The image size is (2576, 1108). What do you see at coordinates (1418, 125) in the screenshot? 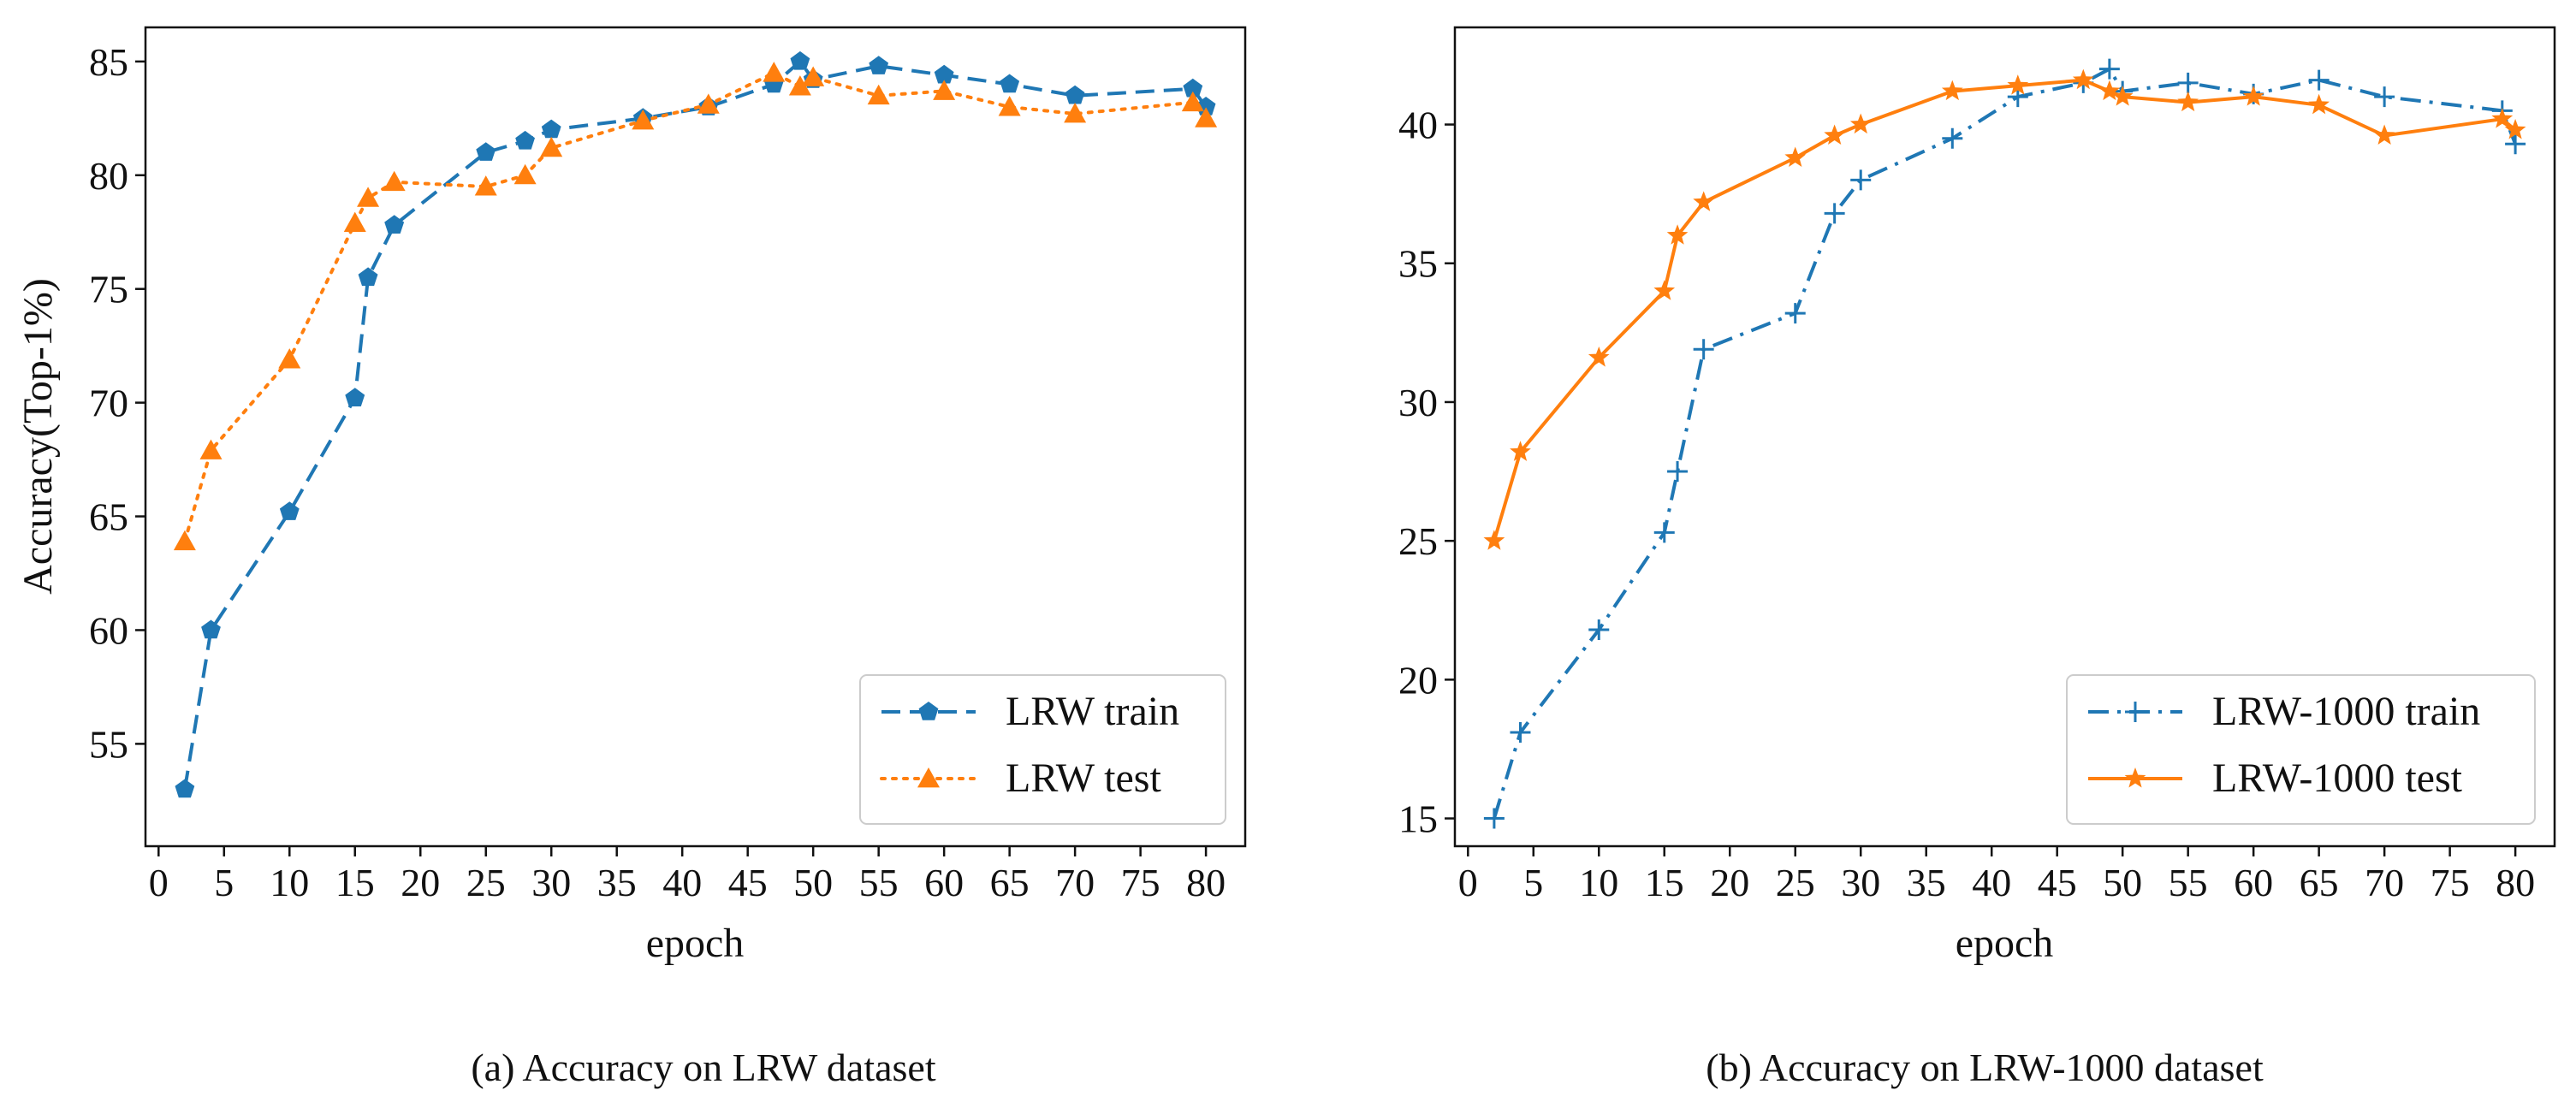
I see `y-tick-label: 40` at bounding box center [1418, 125].